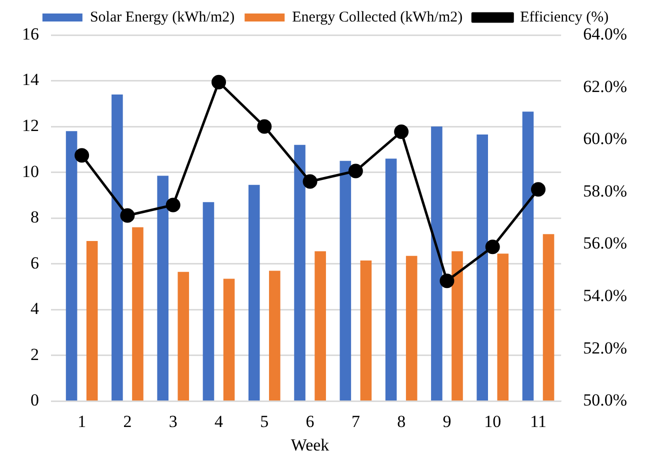  Describe the element at coordinates (564, 17) in the screenshot. I see `legend-label: Efficiency (%)` at that location.